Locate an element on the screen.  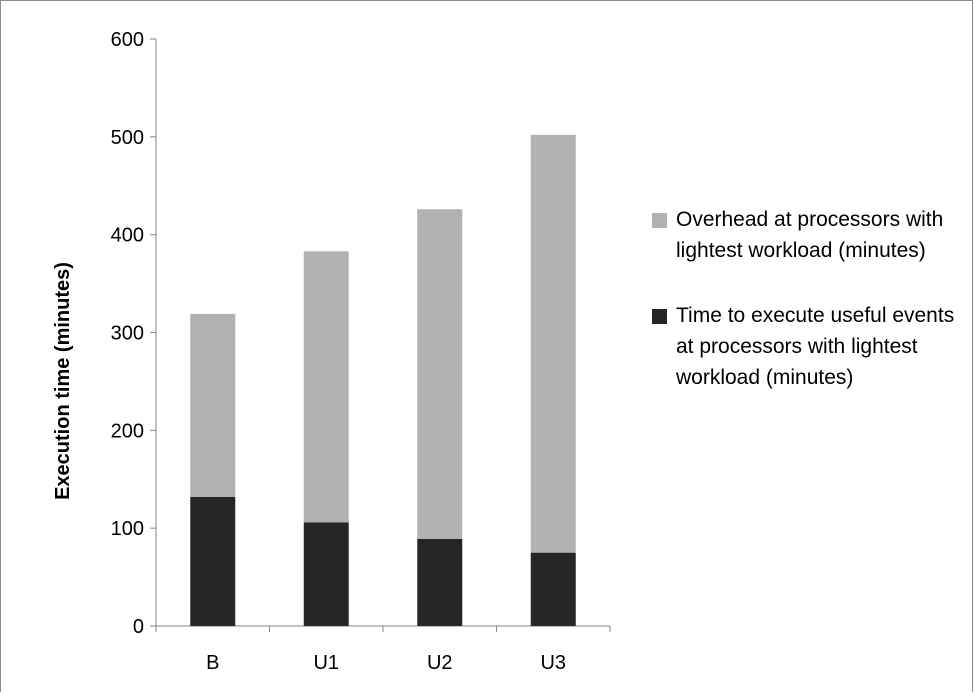
x-tick-label: U1 is located at coordinates (326, 663).